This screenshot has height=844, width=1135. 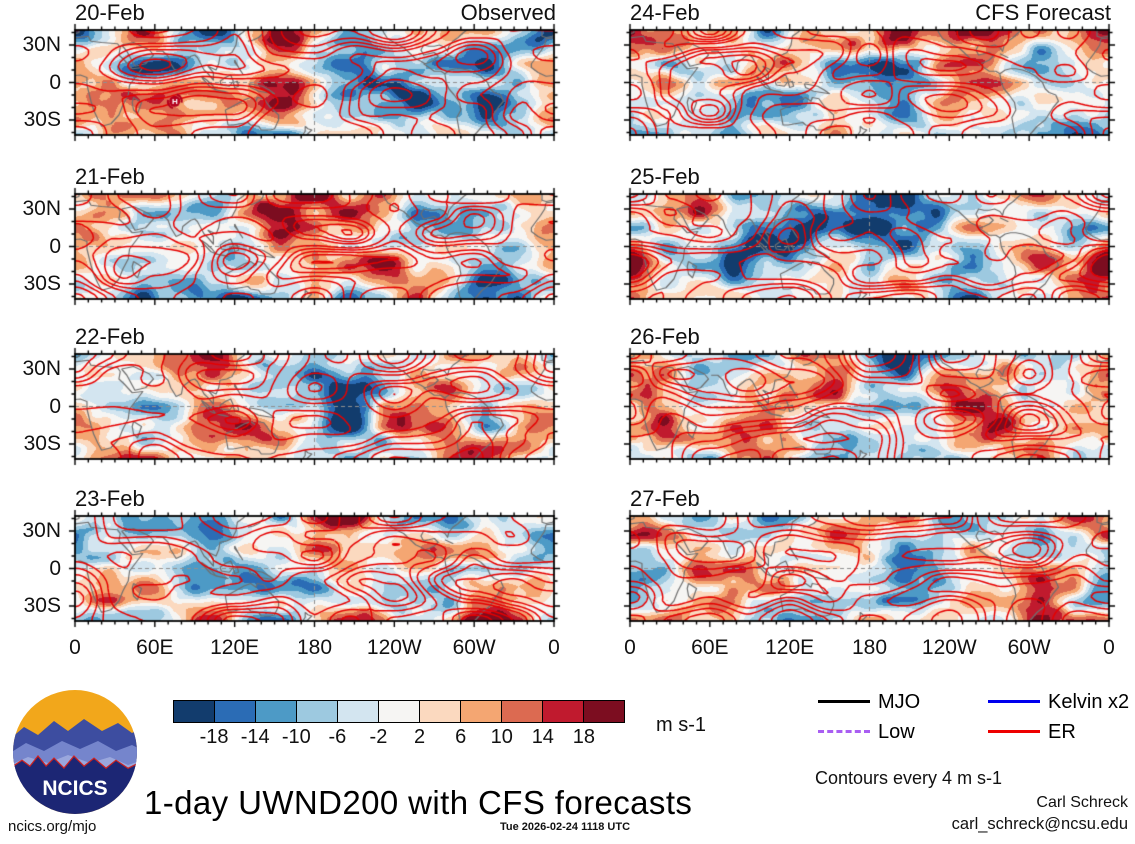 What do you see at coordinates (214, 737) in the screenshot?
I see `colorbar-tick-label: -18` at bounding box center [214, 737].